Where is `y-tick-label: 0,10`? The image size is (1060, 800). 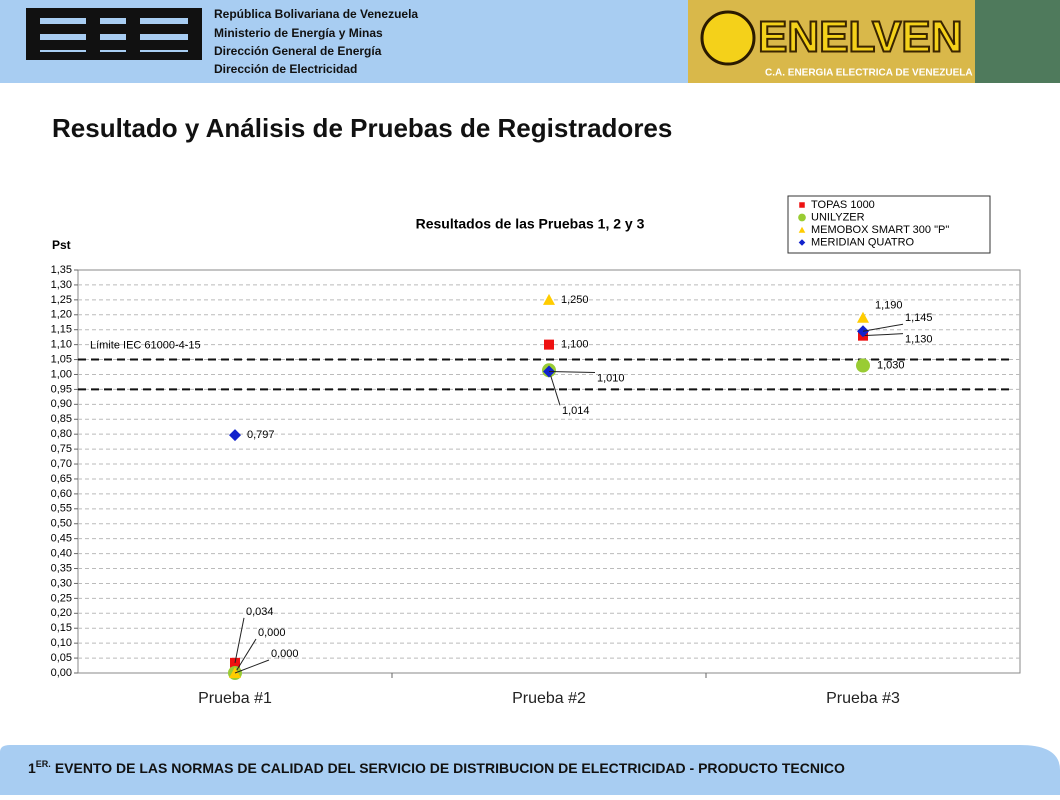 y-tick-label: 0,10 is located at coordinates (61, 643).